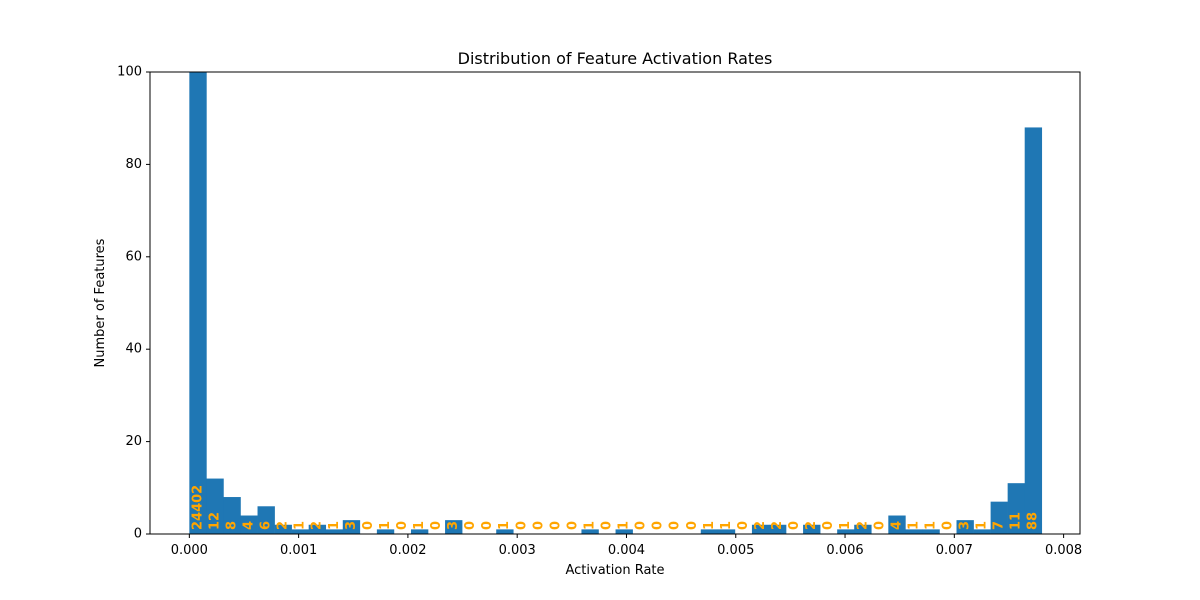  I want to click on x-tick-label: 0.000, so click(189, 550).